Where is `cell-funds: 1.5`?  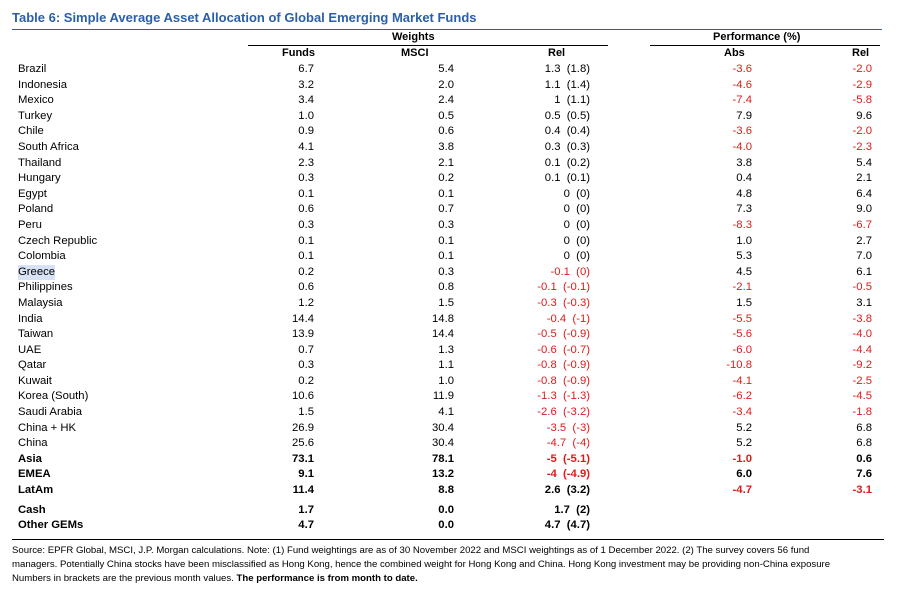 cell-funds: 1.5 is located at coordinates (306, 412).